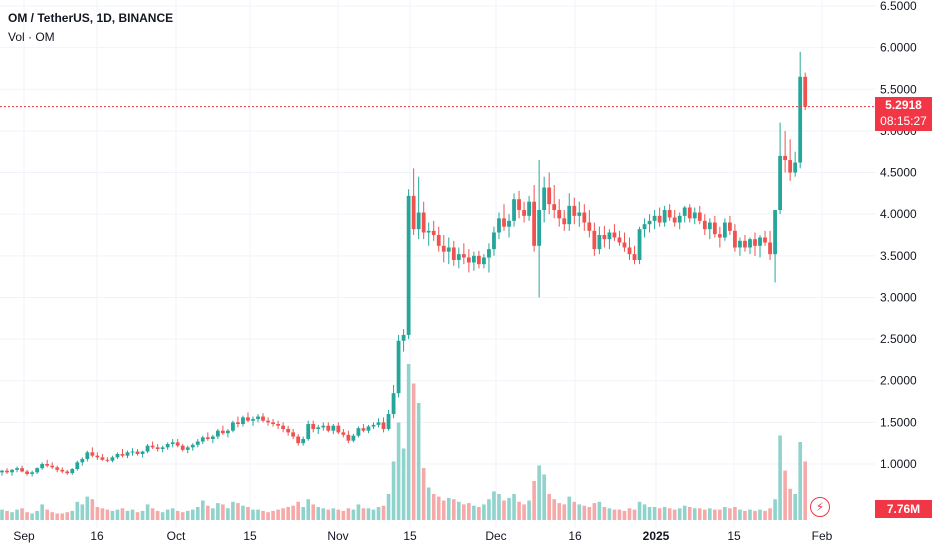 The width and height of the screenshot is (932, 550). What do you see at coordinates (898, 173) in the screenshot?
I see `y-tick-label: 4.5000` at bounding box center [898, 173].